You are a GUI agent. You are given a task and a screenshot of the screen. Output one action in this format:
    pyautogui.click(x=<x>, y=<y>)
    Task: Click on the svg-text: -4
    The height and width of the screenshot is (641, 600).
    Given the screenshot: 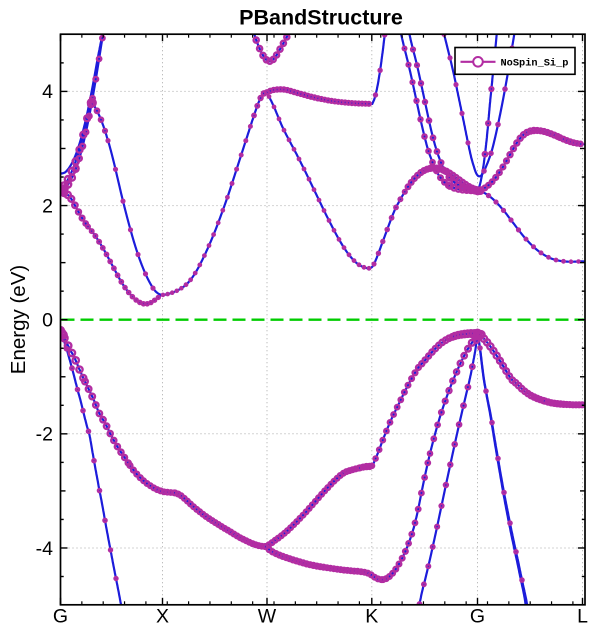 What is the action you would take?
    pyautogui.click(x=44, y=549)
    